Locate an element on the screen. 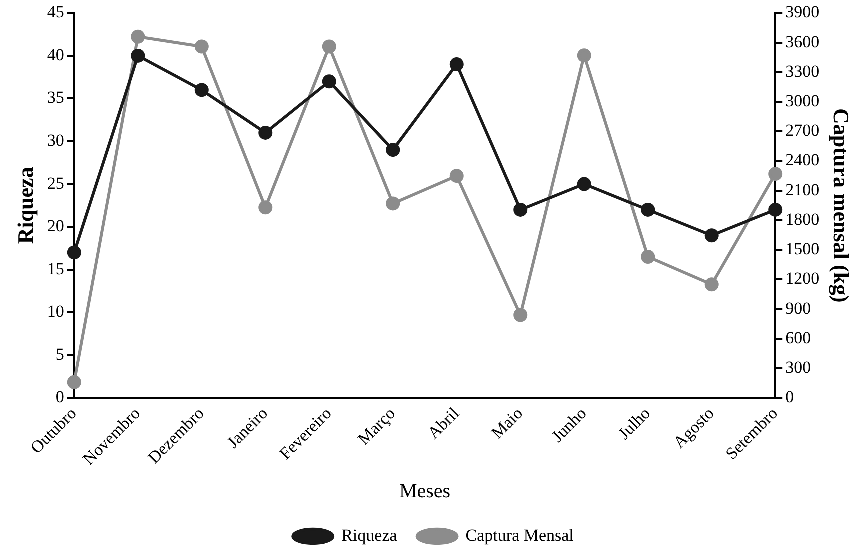 This screenshot has height=559, width=867. y2-tick-label: 3600 is located at coordinates (803, 42).